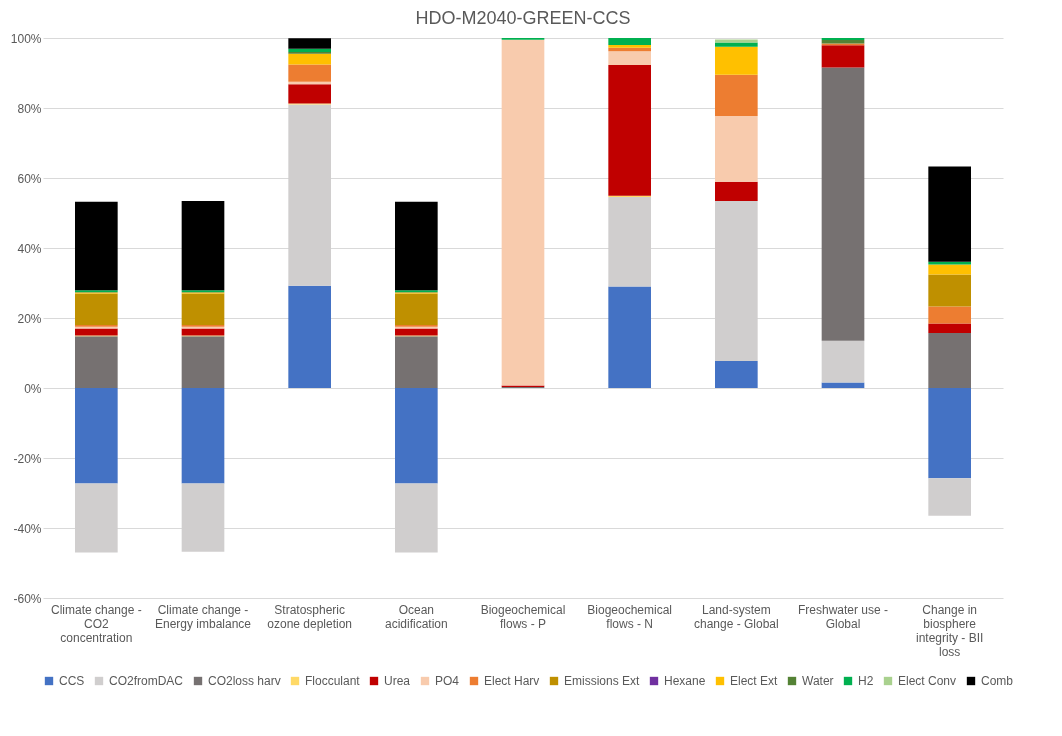  Describe the element at coordinates (512, 681) in the screenshot. I see `legend-label: Elect Harv` at that location.